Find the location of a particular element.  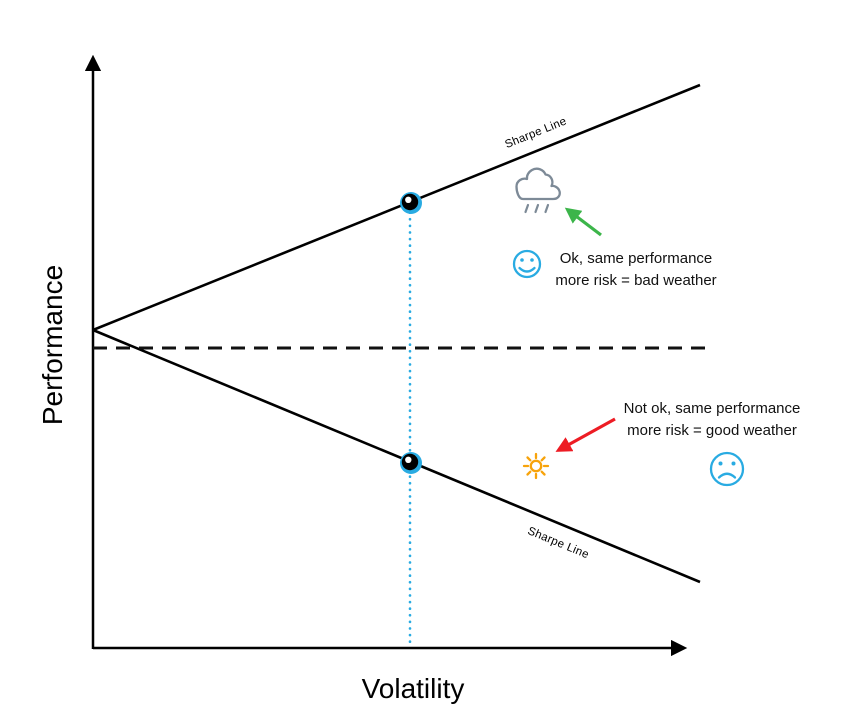

x-axis-label: Volatility is located at coordinates (413, 688).